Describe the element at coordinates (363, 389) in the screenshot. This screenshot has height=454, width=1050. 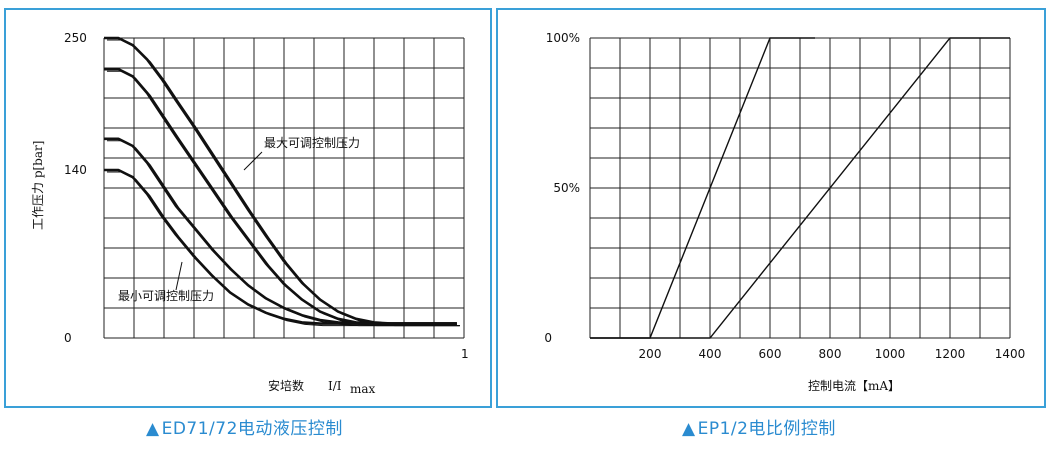
I see `ed71-x-axis-sub: max` at that location.